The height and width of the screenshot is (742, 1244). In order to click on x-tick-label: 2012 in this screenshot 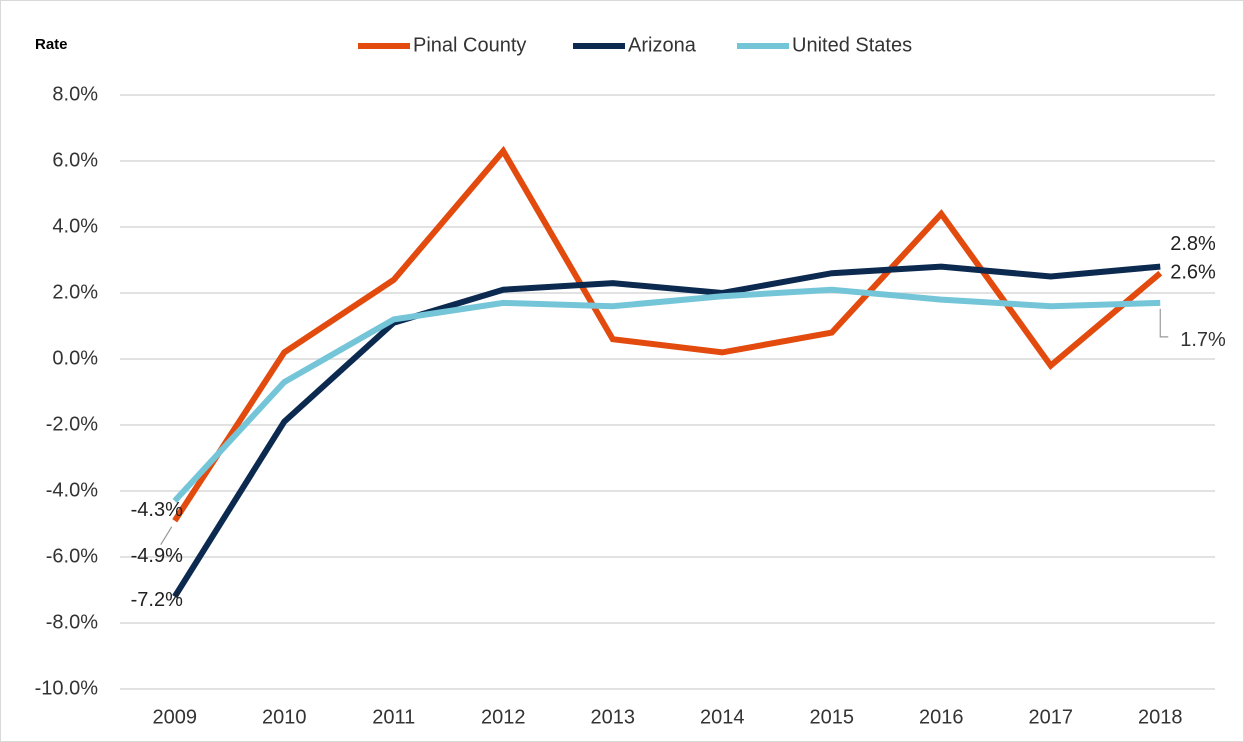, I will do `click(503, 717)`.